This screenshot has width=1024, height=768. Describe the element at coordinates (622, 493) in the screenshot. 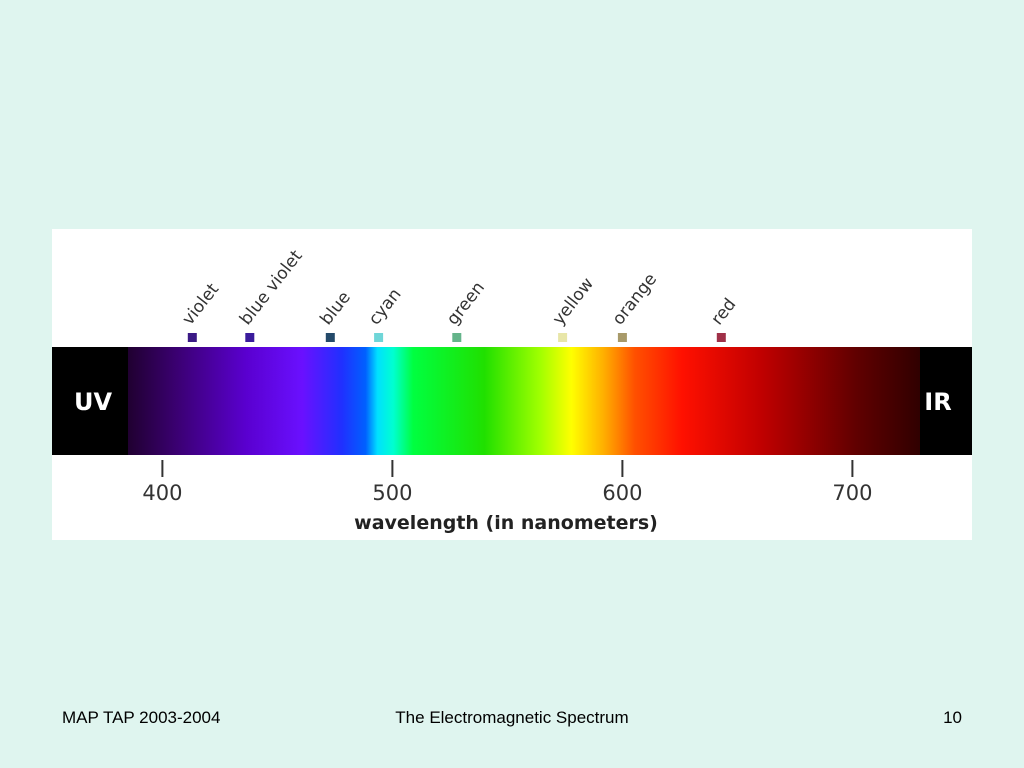

I see `tick-label: 600` at that location.